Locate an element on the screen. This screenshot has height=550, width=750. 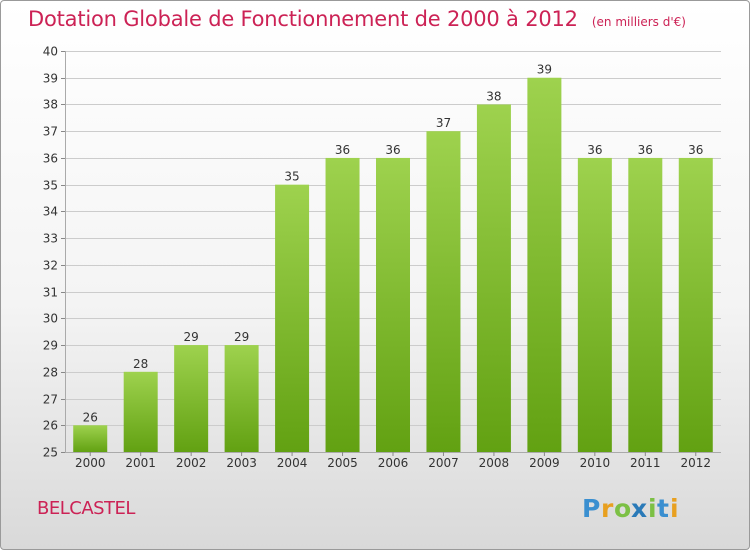
x-tick-label: 2012 is located at coordinates (695, 463).